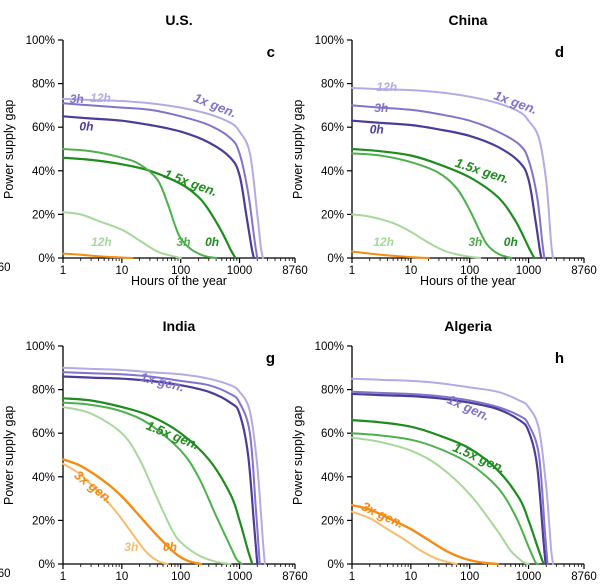 This screenshot has height=588, width=610. What do you see at coordinates (270, 358) in the screenshot?
I see `panel-letter: g` at bounding box center [270, 358].